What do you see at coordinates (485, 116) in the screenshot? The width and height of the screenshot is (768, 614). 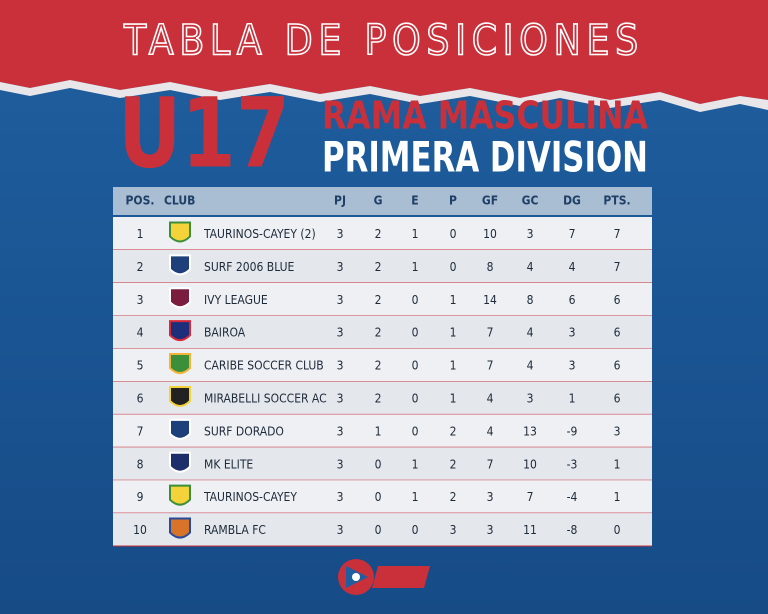 I see `branch: RAMA MASCULINA` at bounding box center [485, 116].